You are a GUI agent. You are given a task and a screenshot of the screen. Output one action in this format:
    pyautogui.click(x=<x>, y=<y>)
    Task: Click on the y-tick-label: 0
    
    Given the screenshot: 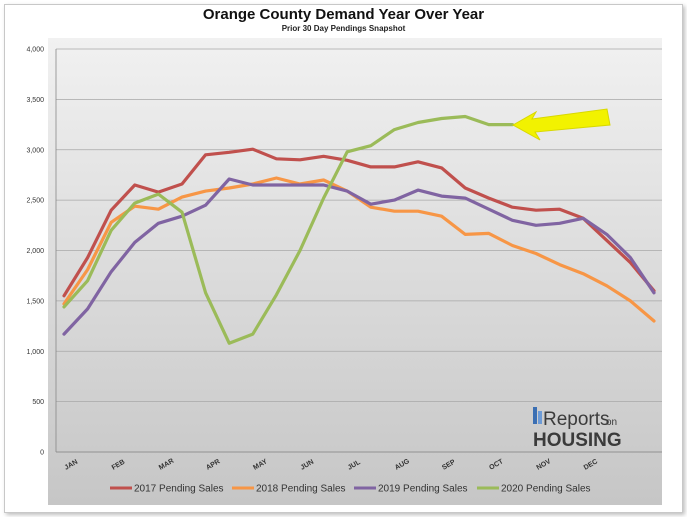 What is the action you would take?
    pyautogui.click(x=42, y=453)
    